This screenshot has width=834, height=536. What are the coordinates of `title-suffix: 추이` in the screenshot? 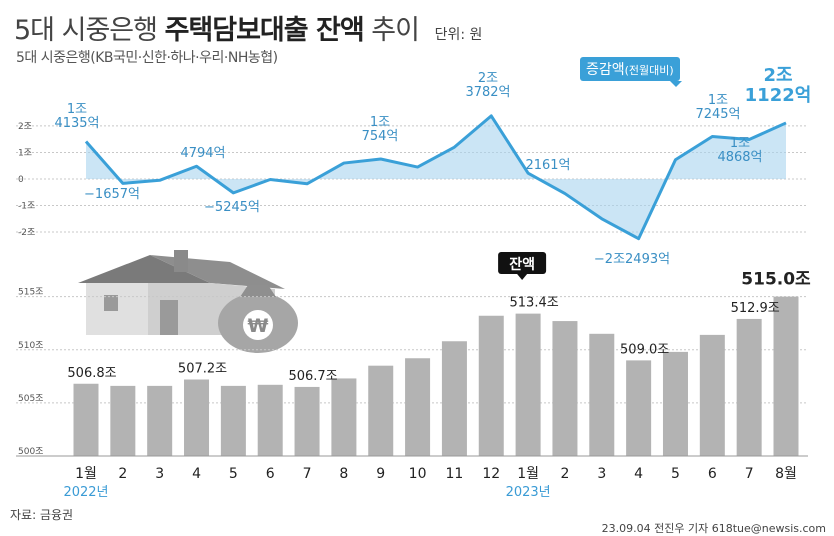 It's located at (395, 30).